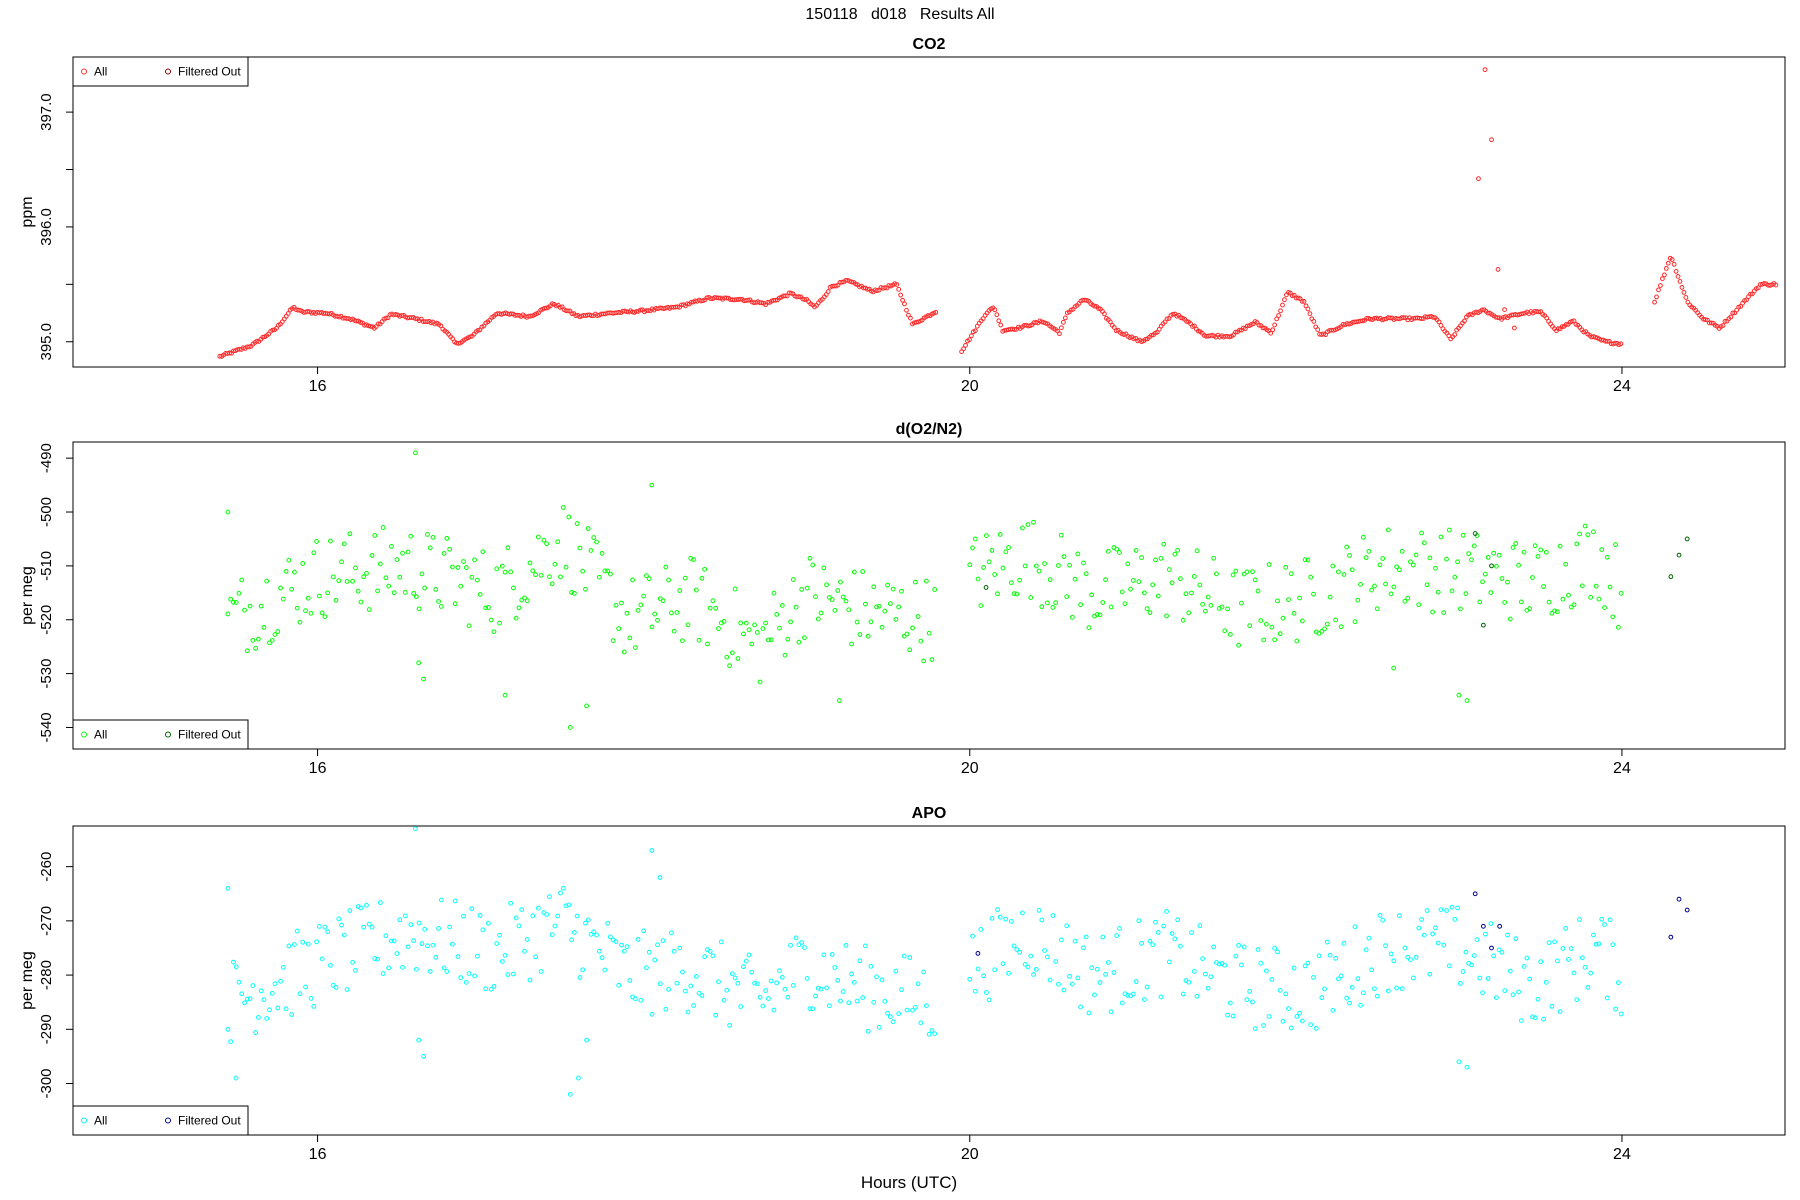 The height and width of the screenshot is (1200, 1800). Describe the element at coordinates (1622, 1154) in the screenshot. I see `x-tick-label: 24` at that location.